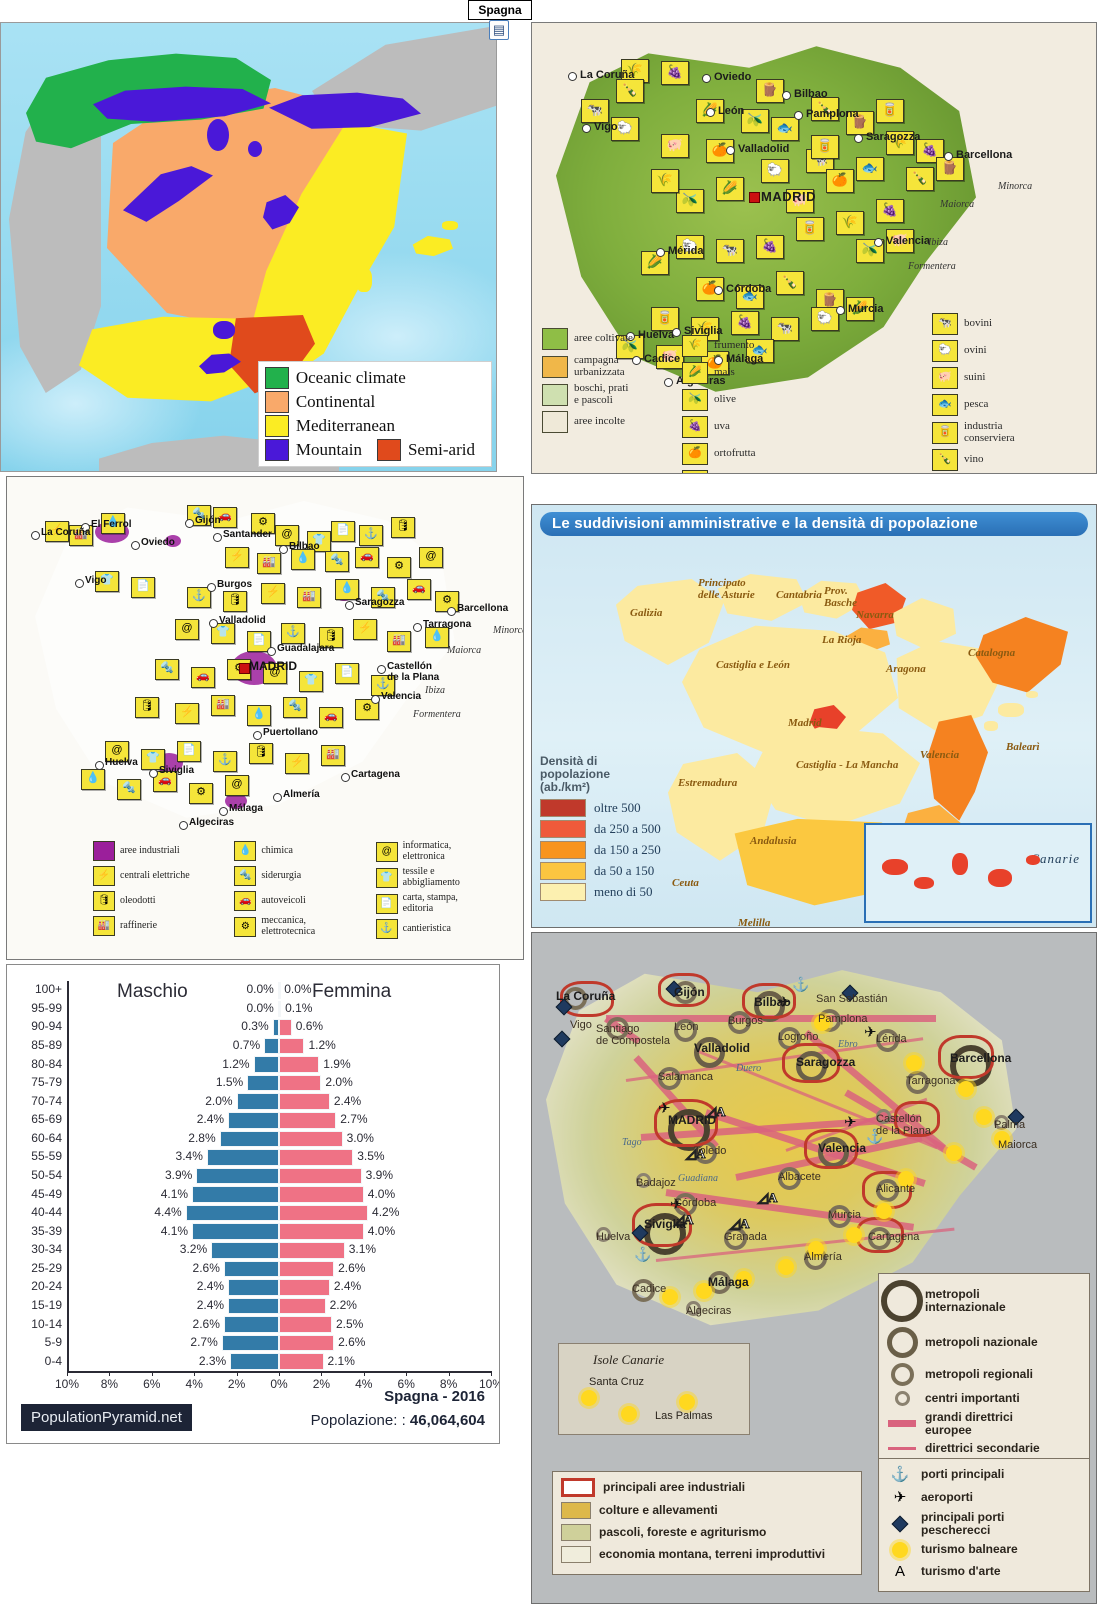 The image size is (1105, 1608). Describe the element at coordinates (46, 1323) in the screenshot. I see `pyramid-age-label: 10-14` at that location.